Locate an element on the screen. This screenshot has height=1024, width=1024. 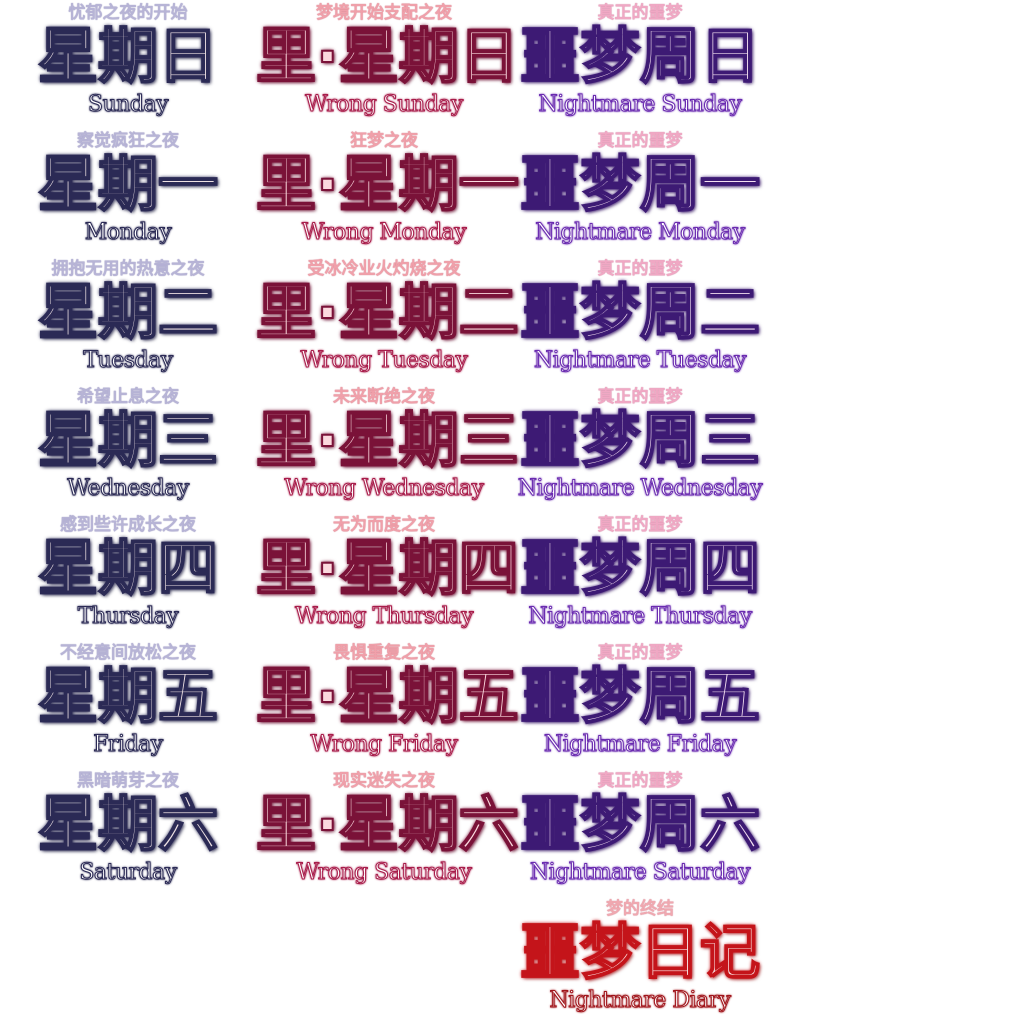
stage-subtitle: 黑暗萌芽之夜 is located at coordinates (128, 781).